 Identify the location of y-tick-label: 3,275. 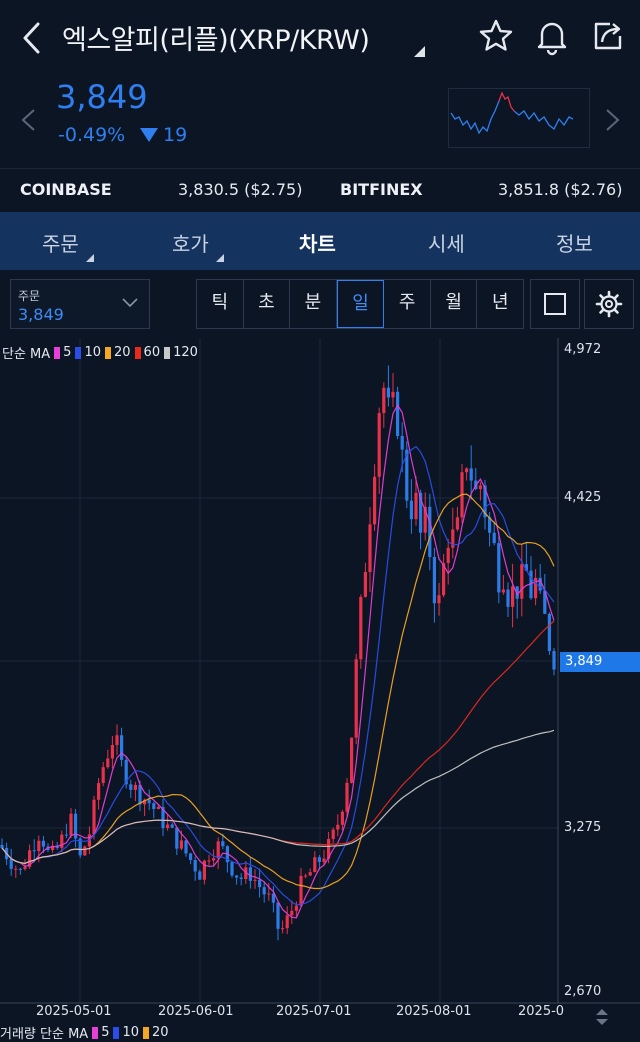
(583, 827).